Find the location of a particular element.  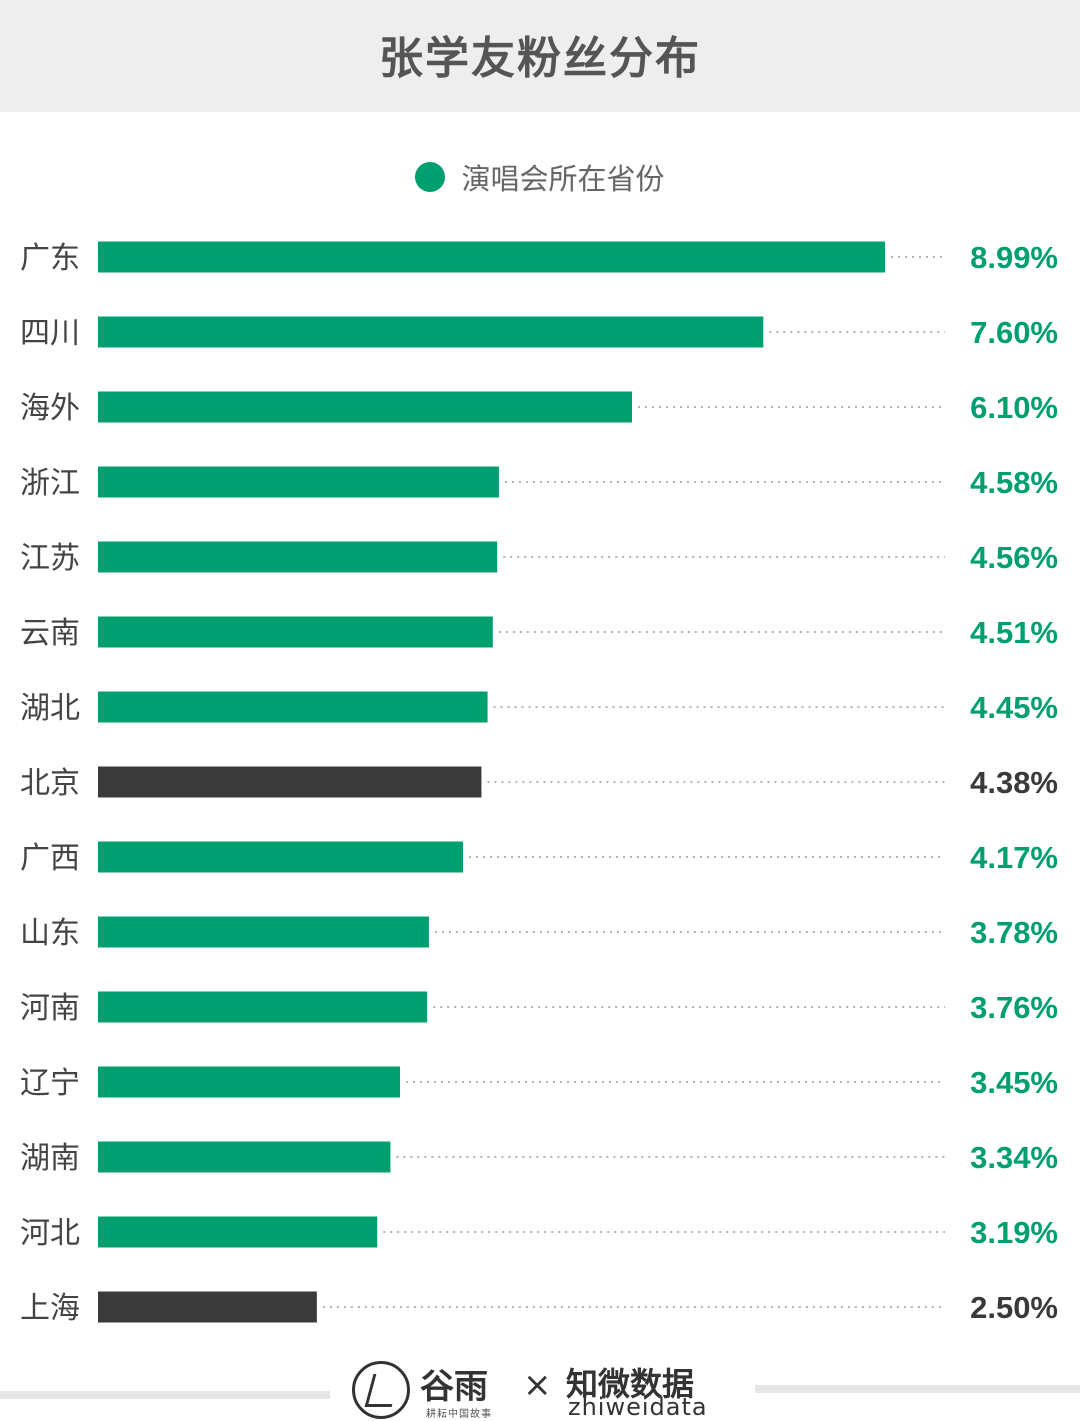

category-label: 四川 is located at coordinates (50, 333).